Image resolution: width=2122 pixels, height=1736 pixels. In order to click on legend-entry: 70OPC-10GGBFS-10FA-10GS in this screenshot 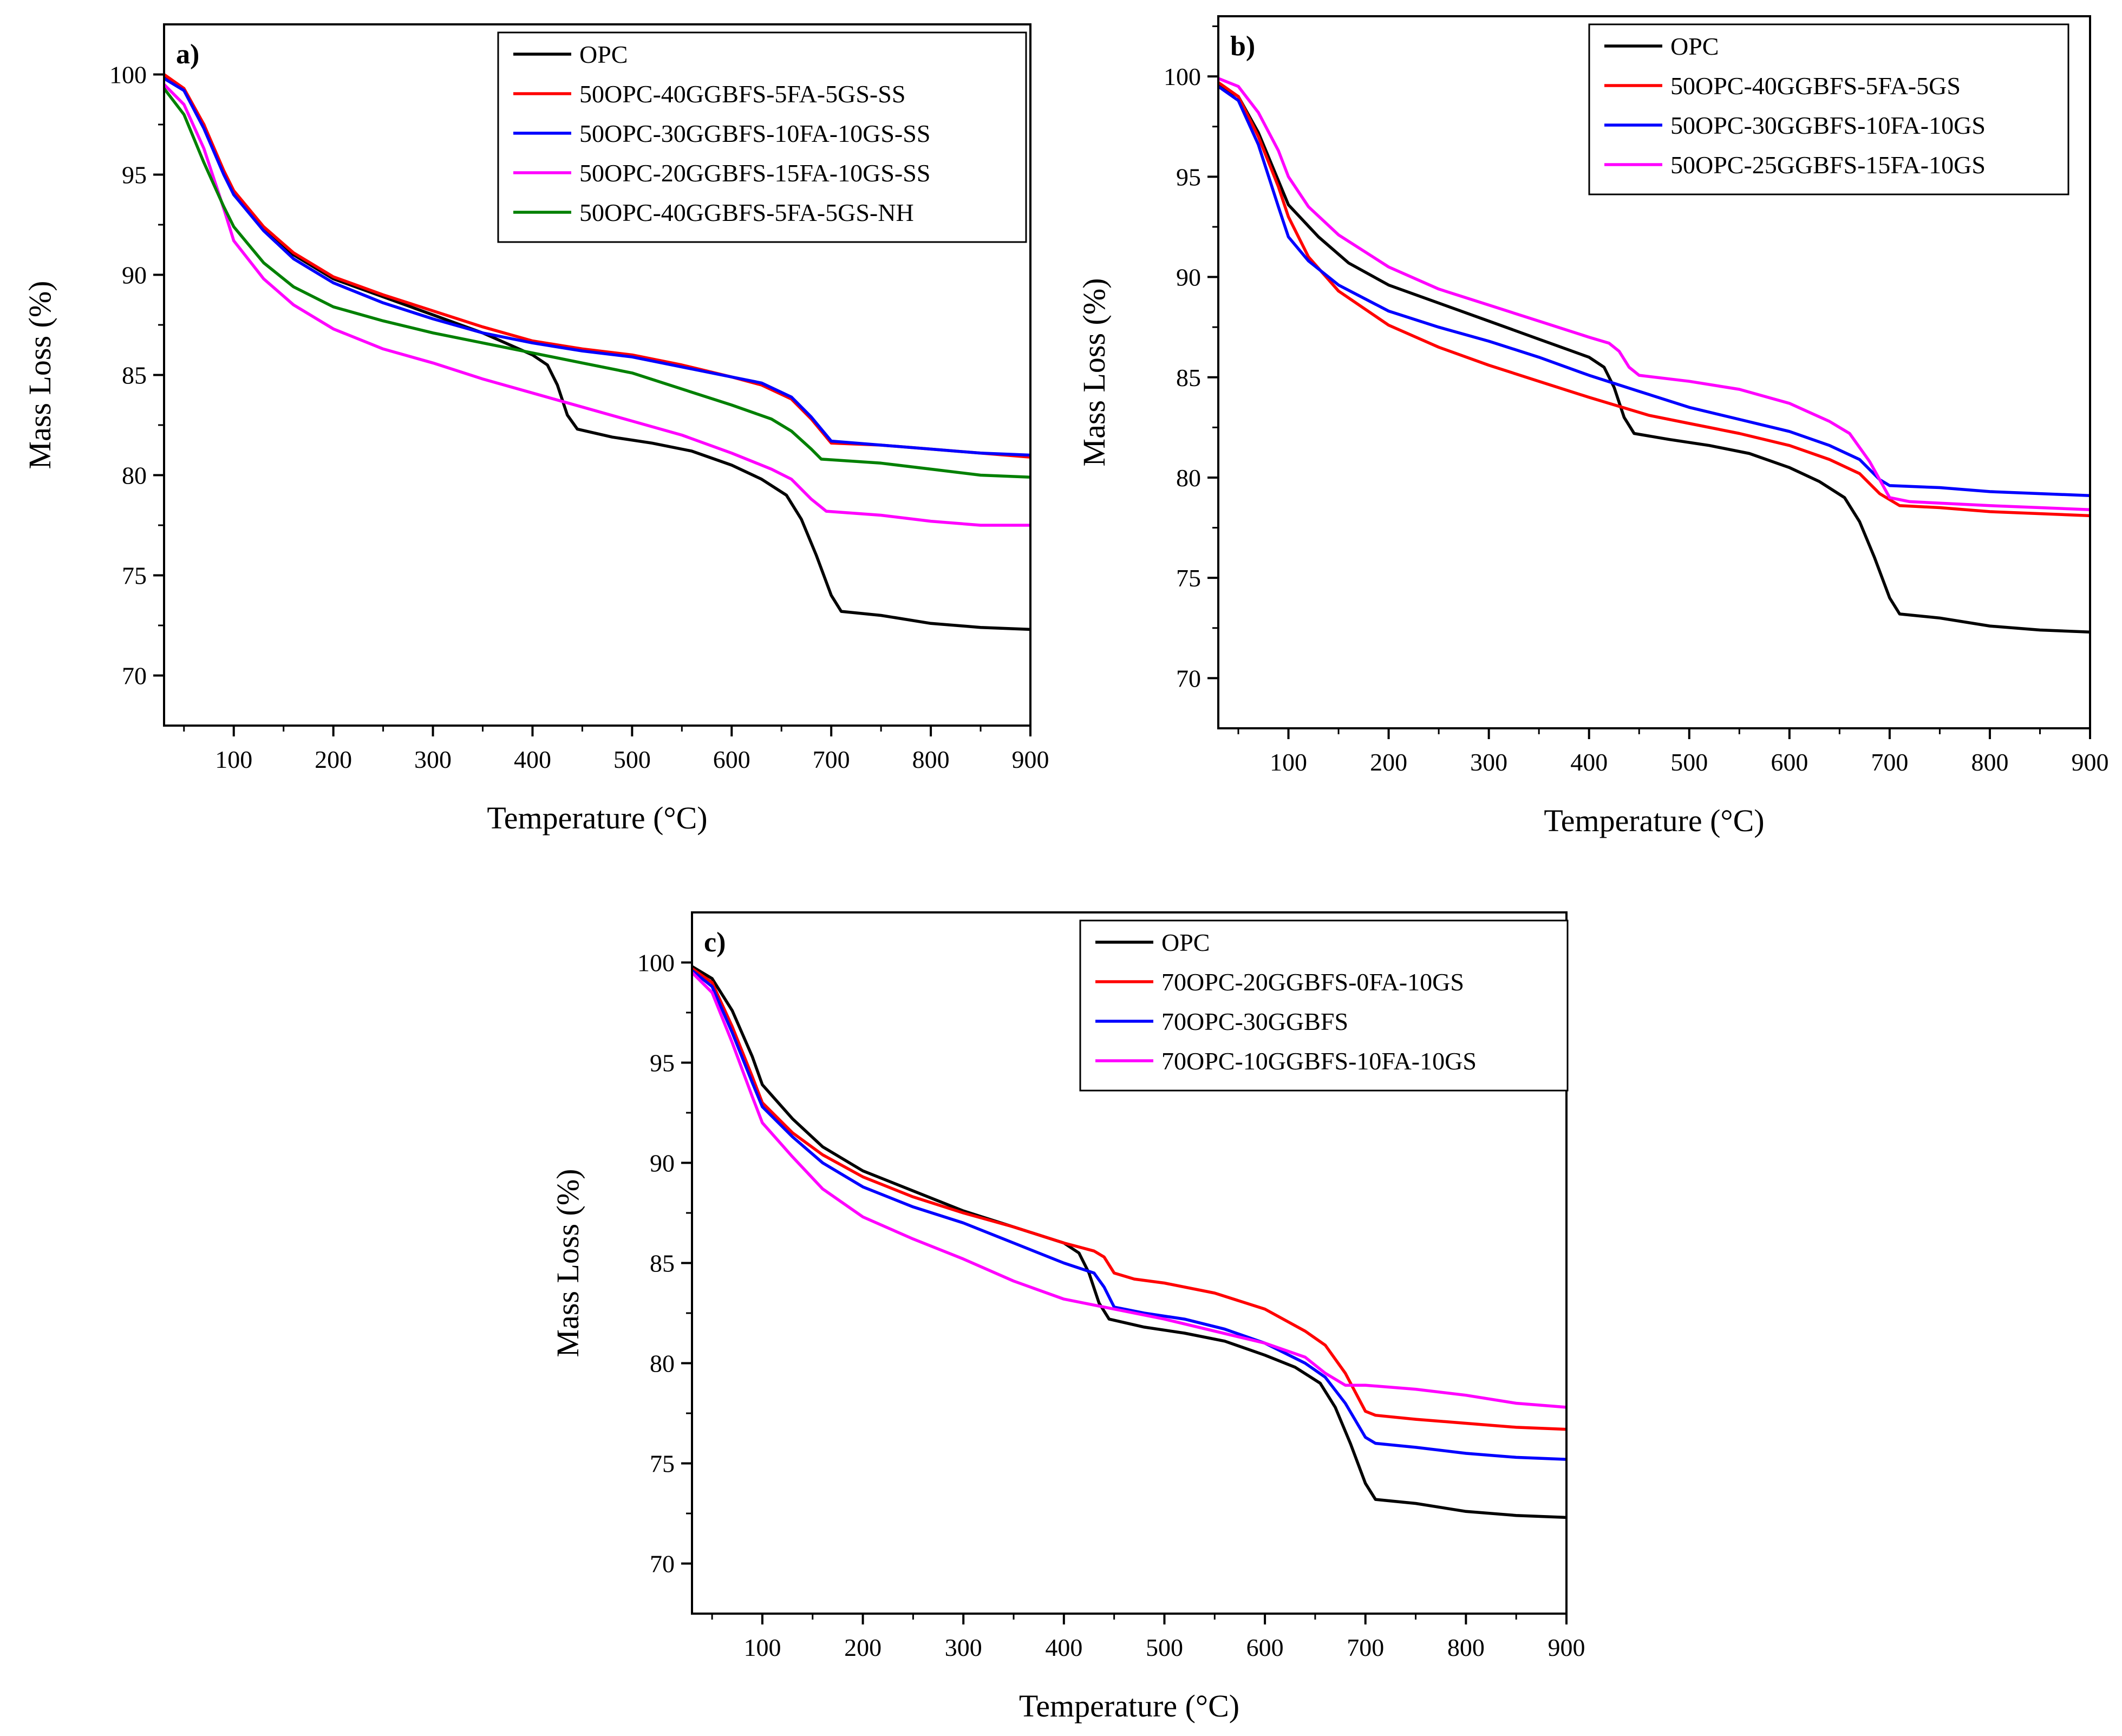, I will do `click(1319, 1061)`.